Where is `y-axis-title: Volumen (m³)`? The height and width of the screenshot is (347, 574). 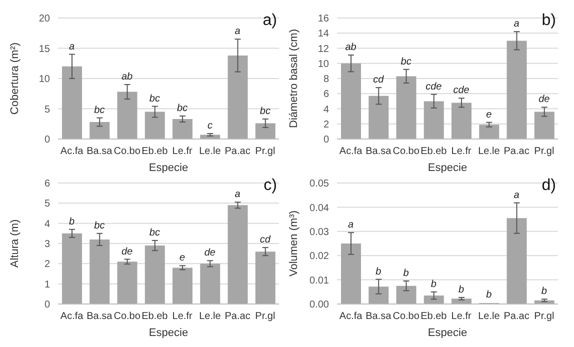 y-axis-title: Volumen (m³) is located at coordinates (294, 243).